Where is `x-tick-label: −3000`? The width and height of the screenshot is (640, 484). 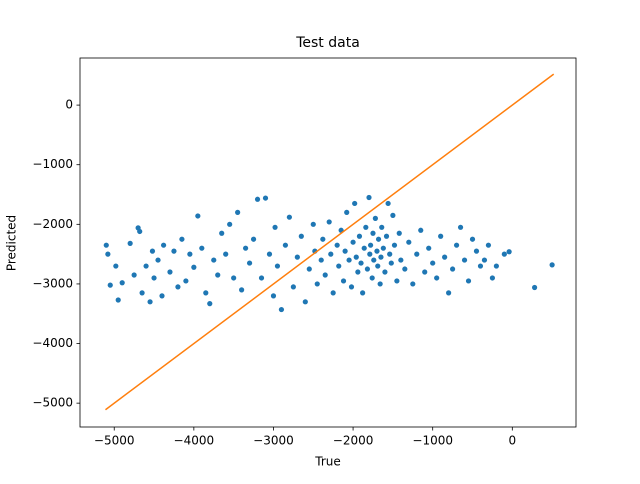
x-tick-label: −3000 is located at coordinates (273, 441).